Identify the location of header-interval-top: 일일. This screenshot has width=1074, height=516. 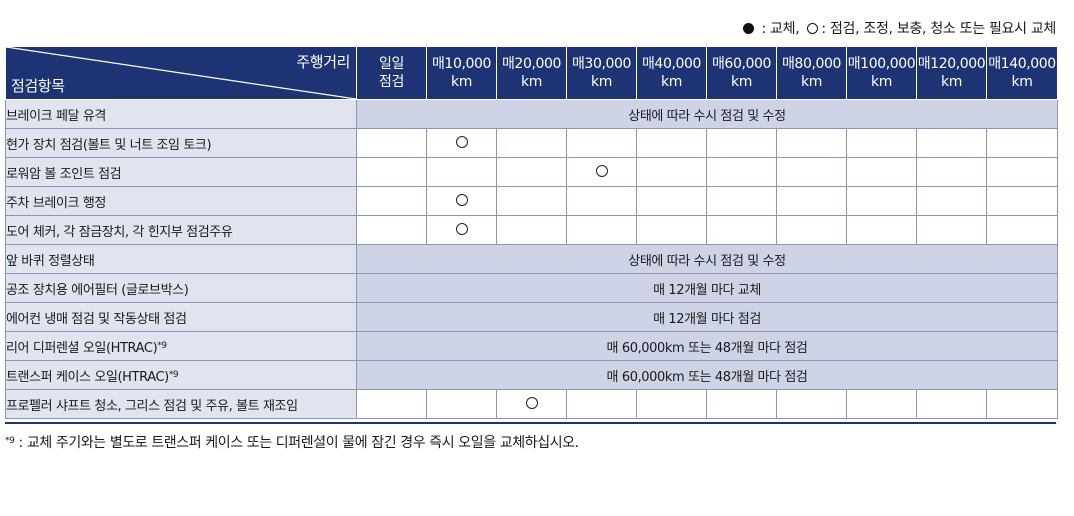
(391, 64).